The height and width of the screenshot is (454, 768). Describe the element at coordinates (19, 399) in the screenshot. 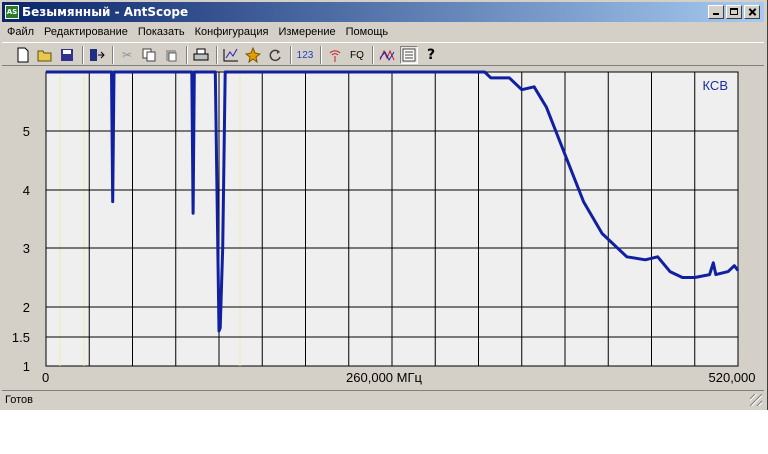

I see `status-text: Готов` at that location.